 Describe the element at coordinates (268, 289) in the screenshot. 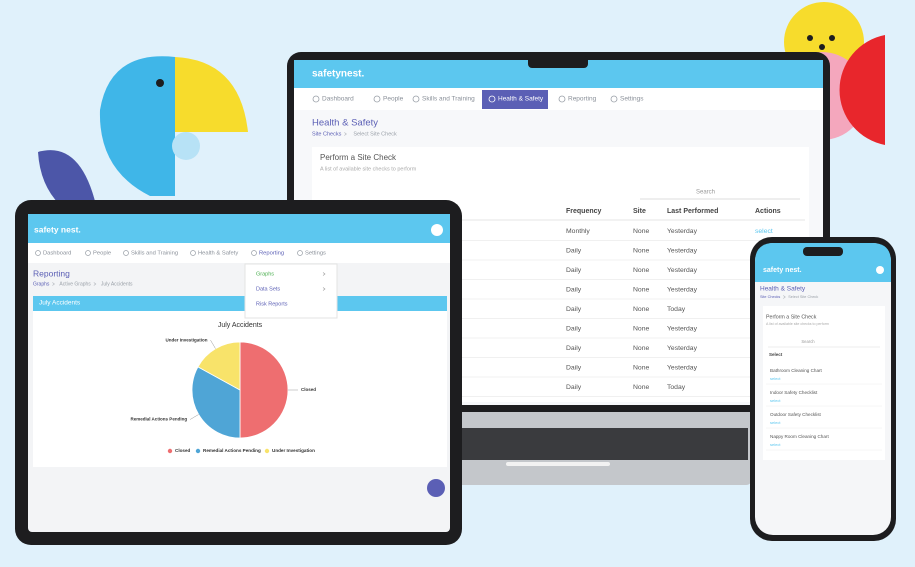

I see `dropdown-item: Data Sets` at that location.